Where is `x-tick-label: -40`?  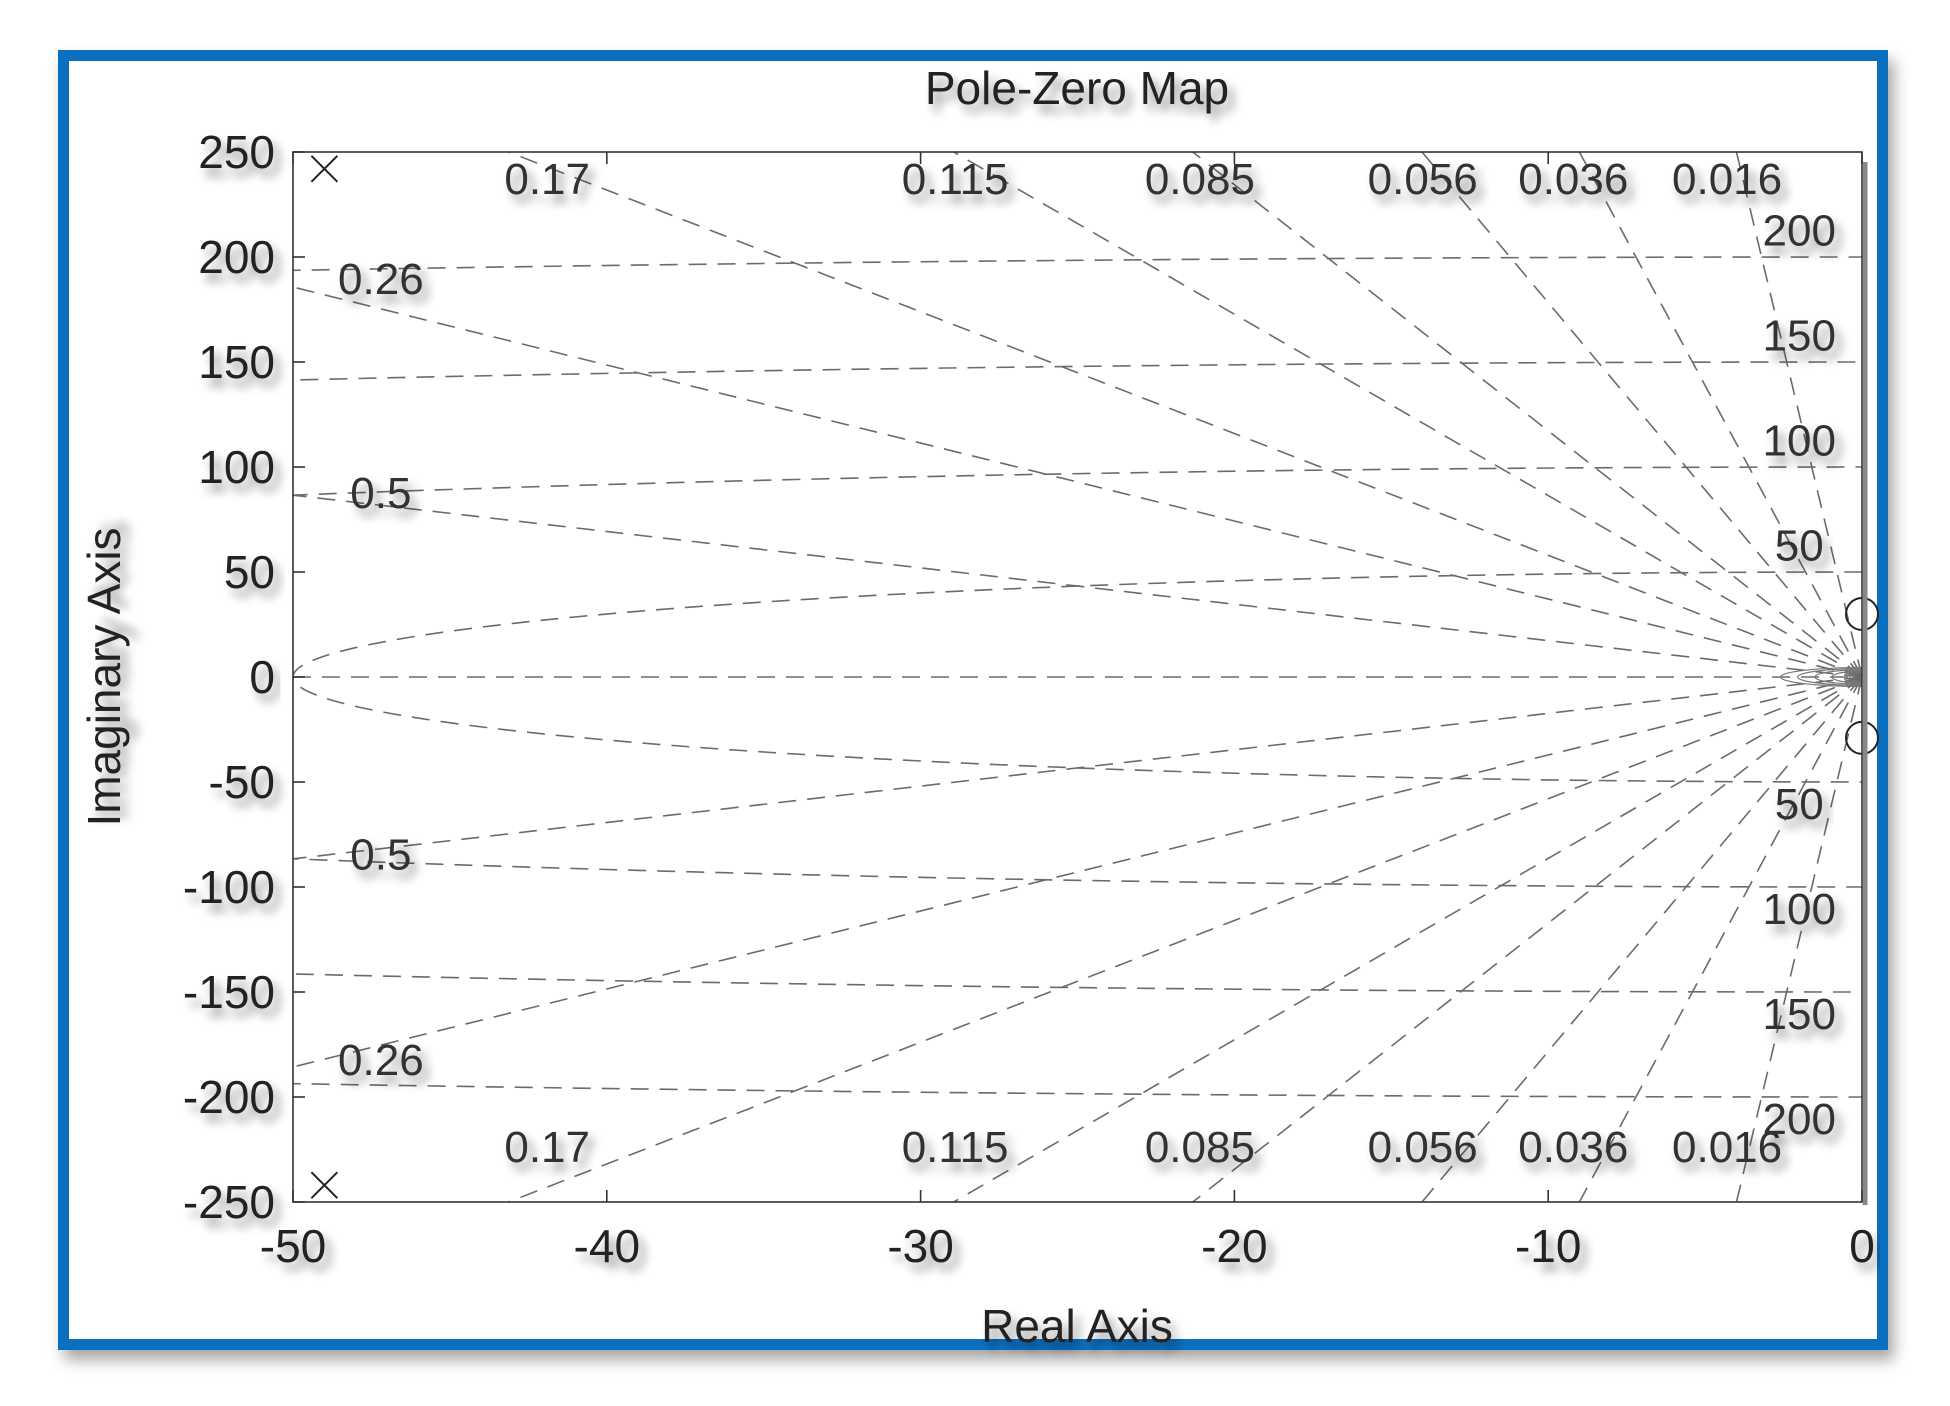
x-tick-label: -40 is located at coordinates (607, 1246).